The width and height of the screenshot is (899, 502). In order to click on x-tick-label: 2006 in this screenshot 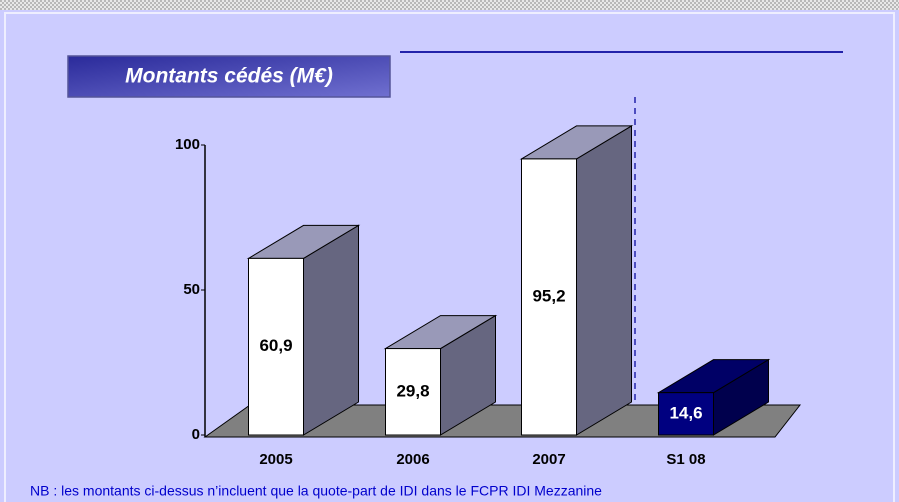, I will do `click(412, 459)`.